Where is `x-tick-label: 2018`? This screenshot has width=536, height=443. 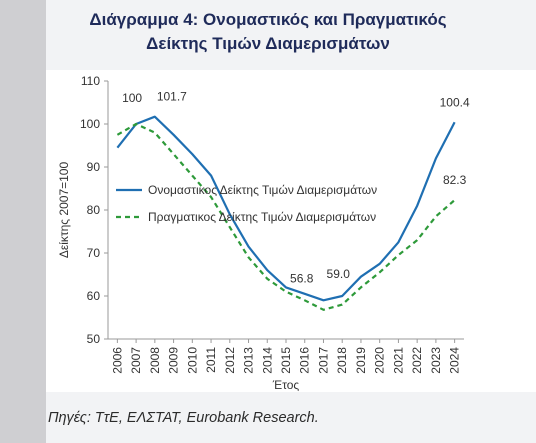
x-tick-label: 2018 is located at coordinates (342, 360).